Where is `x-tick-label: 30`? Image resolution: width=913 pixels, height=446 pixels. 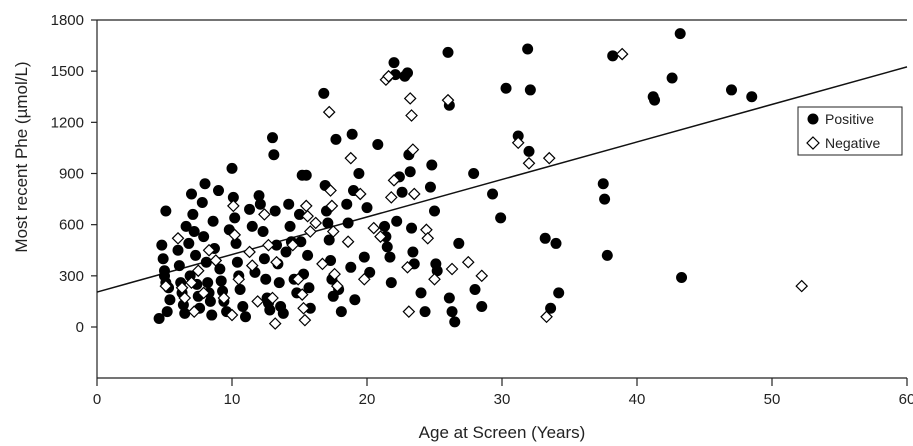
x-tick-label: 30 is located at coordinates (502, 399).